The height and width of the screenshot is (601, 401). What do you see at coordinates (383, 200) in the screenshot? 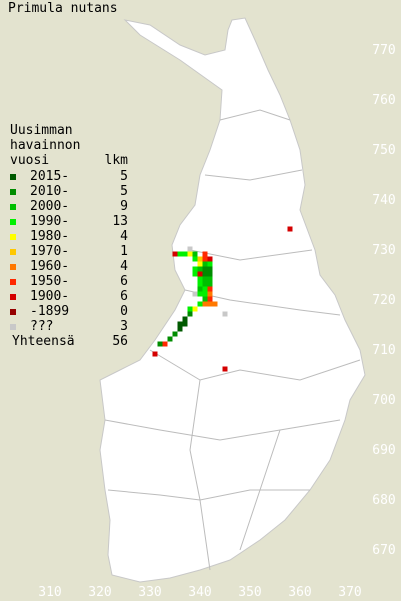
I see `y-tick-label: 740` at bounding box center [383, 200].